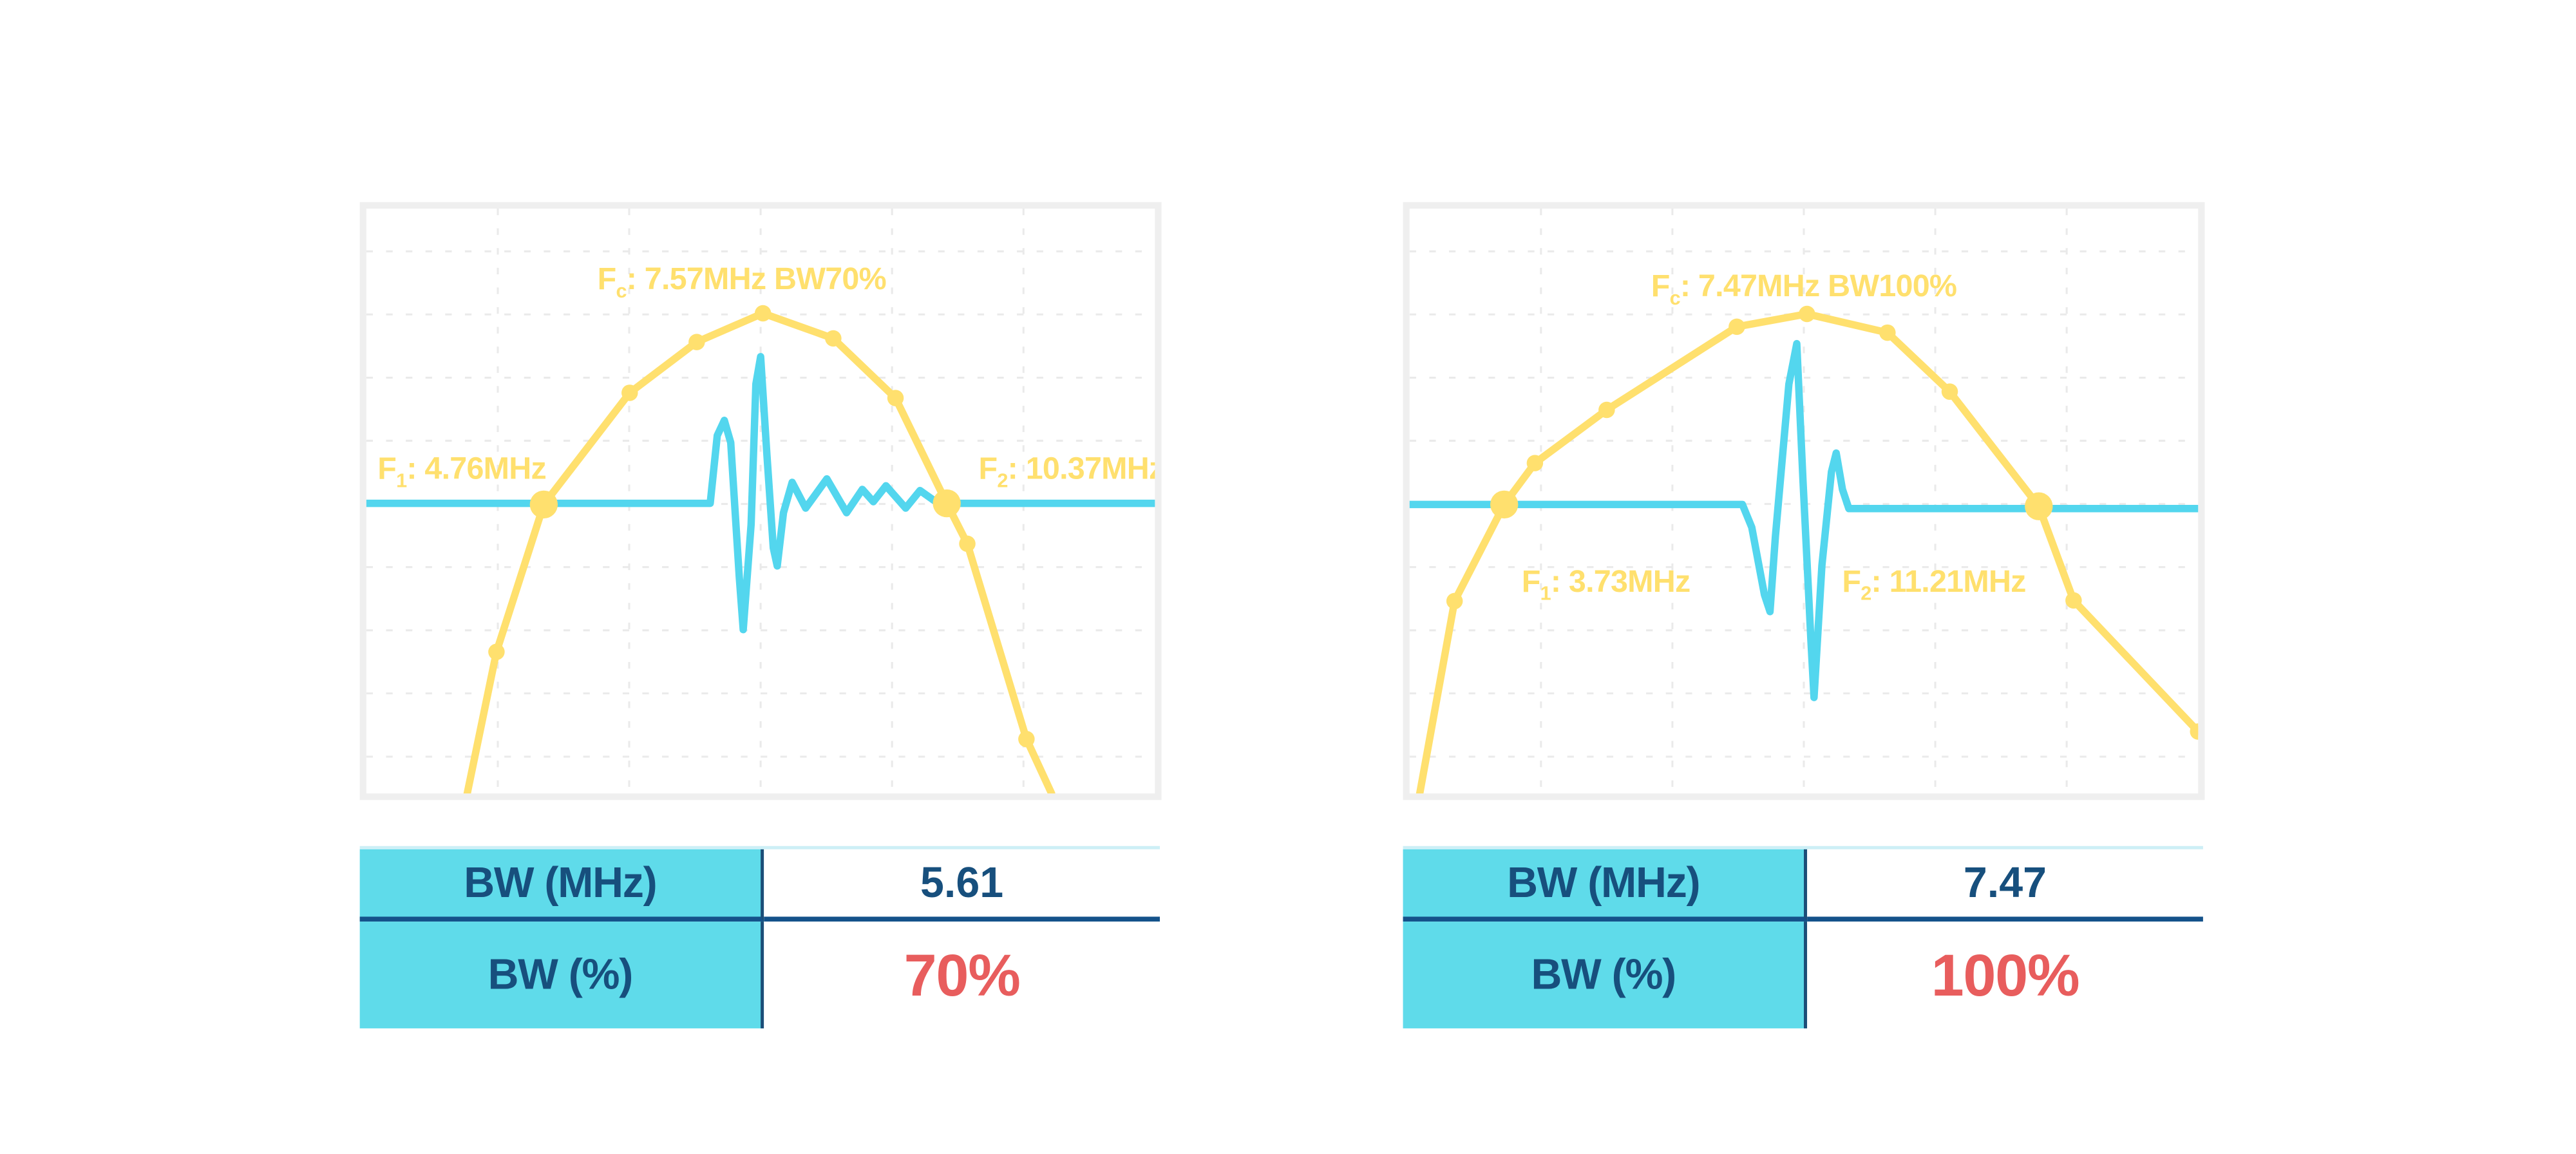 The height and width of the screenshot is (1154, 2576). I want to click on bw-pct-value: 70%, so click(963, 974).